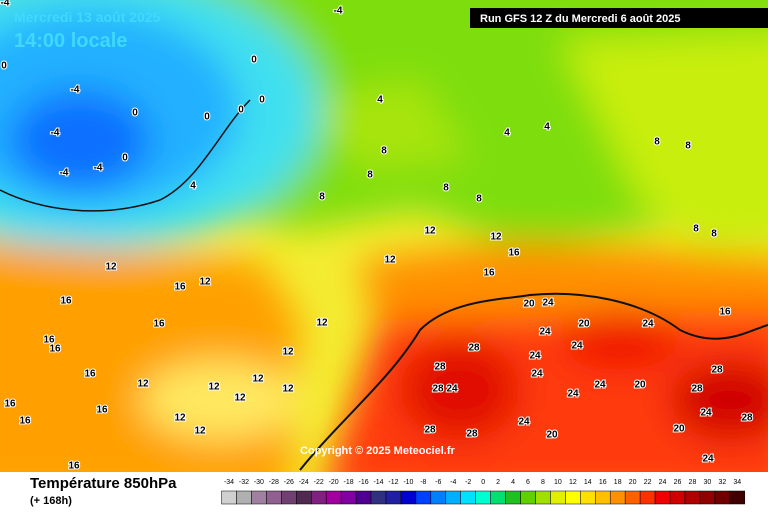 This screenshot has width=768, height=512. Describe the element at coordinates (87, 17) in the screenshot. I see `map-date: Mercredi 13 août 2025` at that location.